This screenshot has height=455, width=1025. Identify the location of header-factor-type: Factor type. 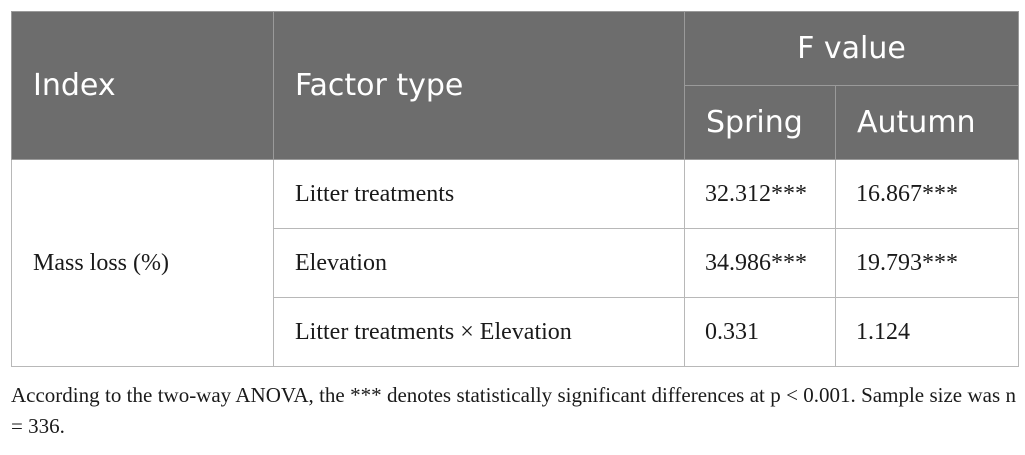
(479, 85).